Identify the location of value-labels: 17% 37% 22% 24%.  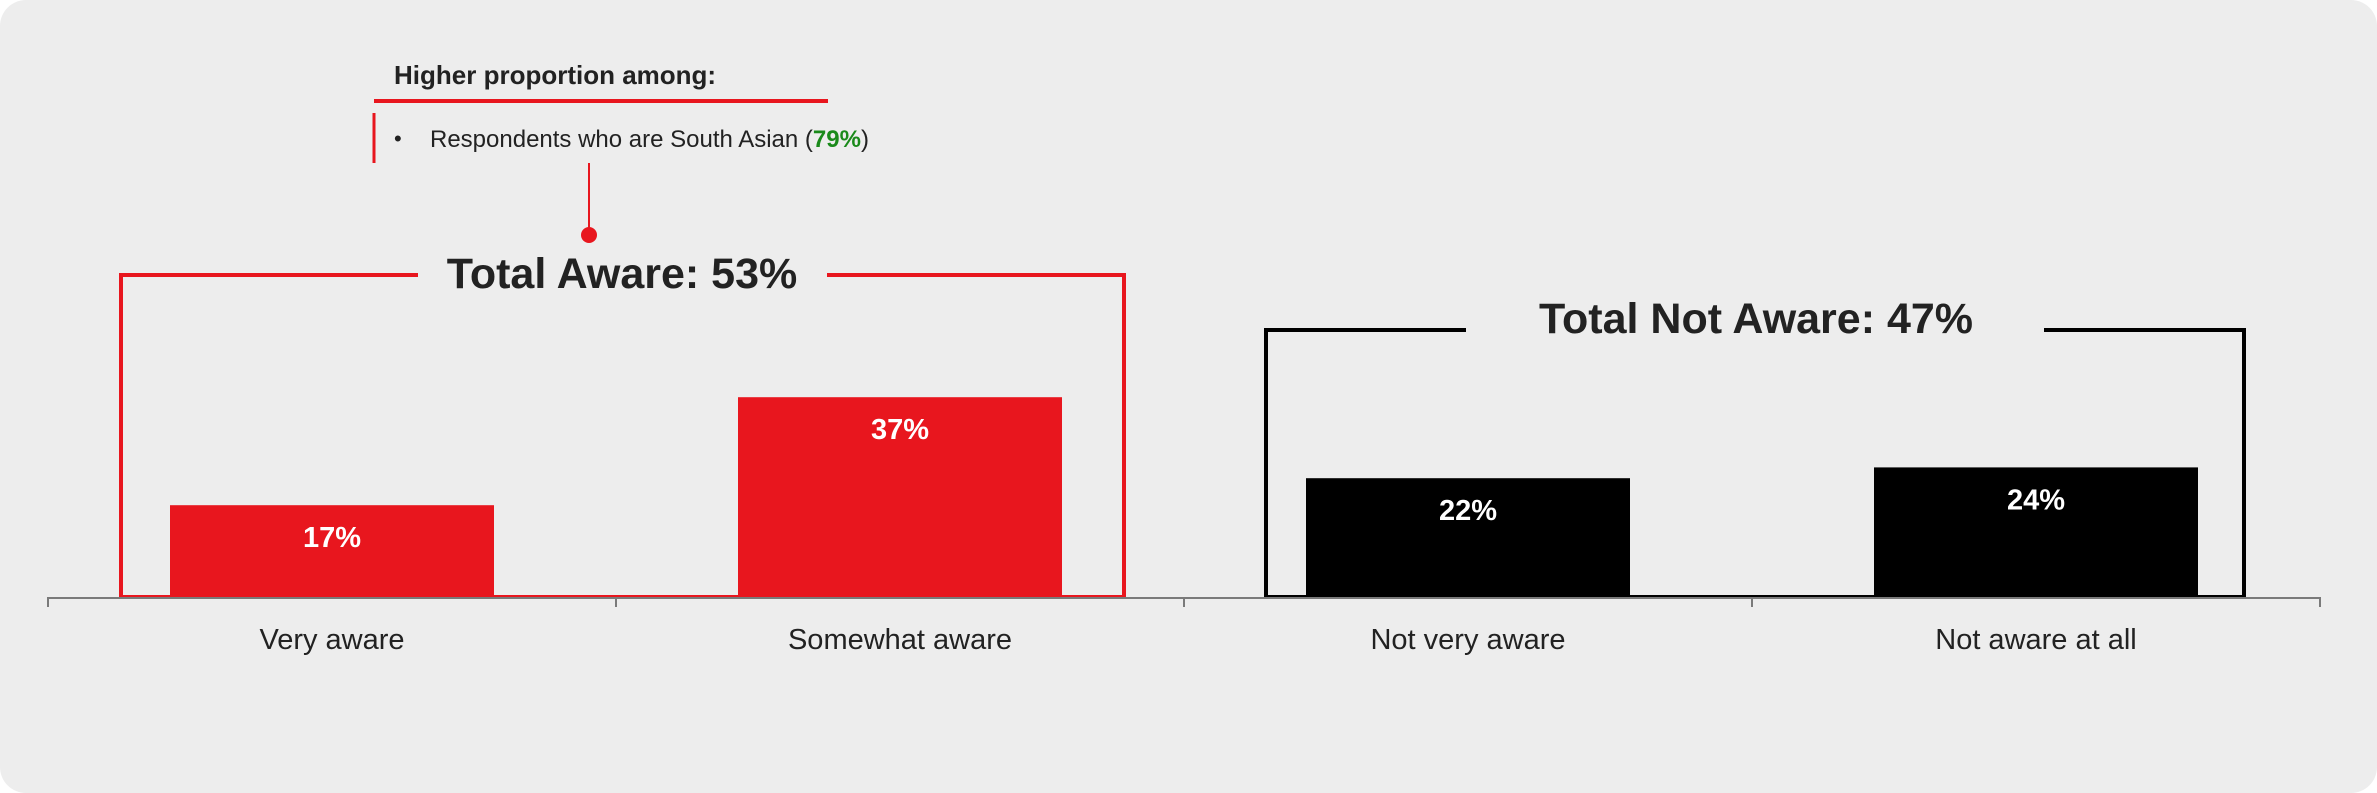
(1184, 484).